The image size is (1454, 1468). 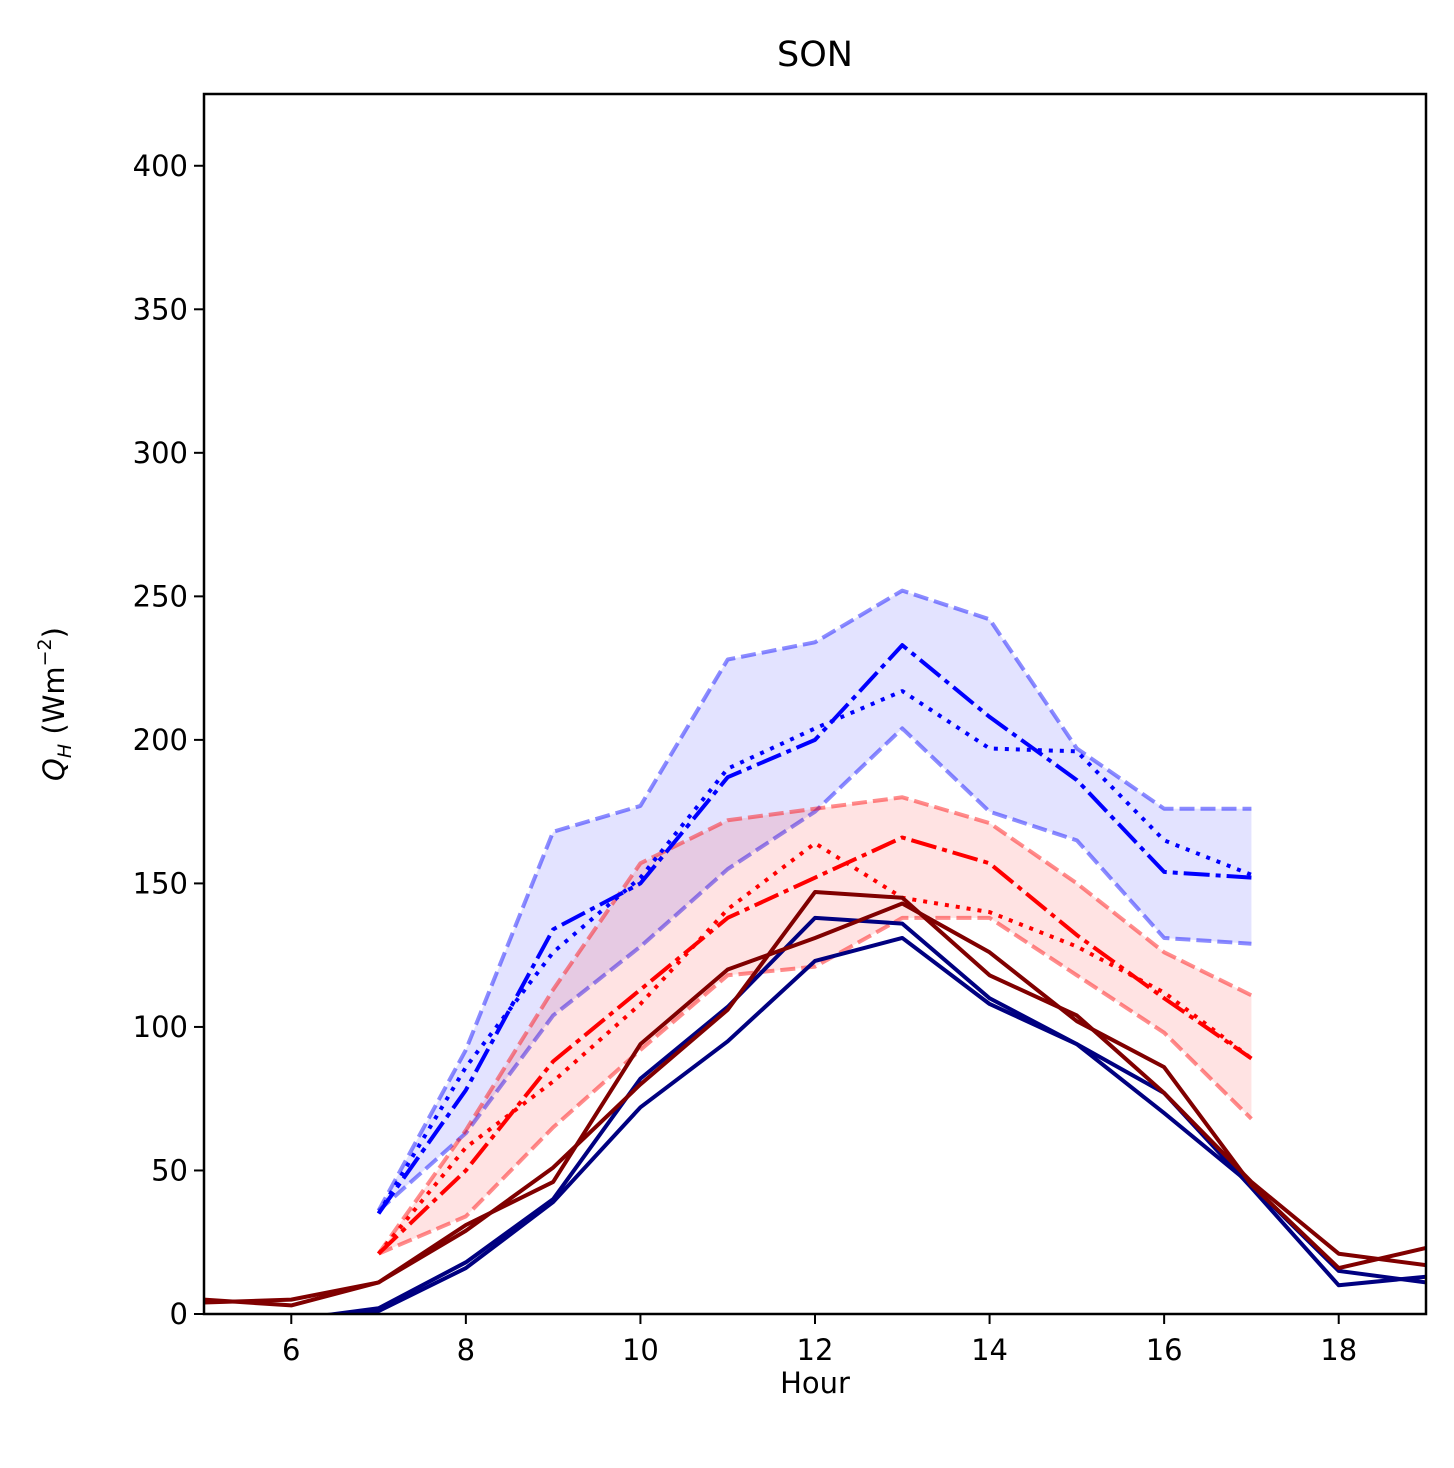 What do you see at coordinates (1164, 1350) in the screenshot?
I see `x-tick-label: 16` at bounding box center [1164, 1350].